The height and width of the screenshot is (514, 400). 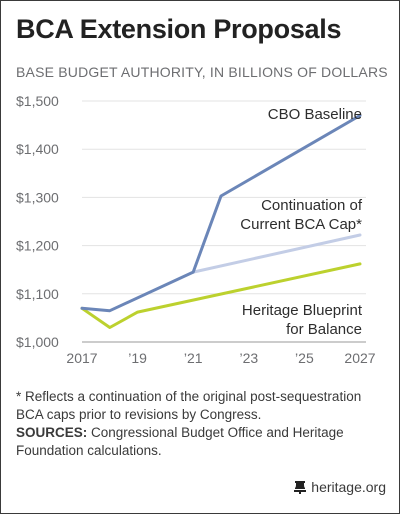 I want to click on x-tick-label: ’23, so click(x=248, y=358).